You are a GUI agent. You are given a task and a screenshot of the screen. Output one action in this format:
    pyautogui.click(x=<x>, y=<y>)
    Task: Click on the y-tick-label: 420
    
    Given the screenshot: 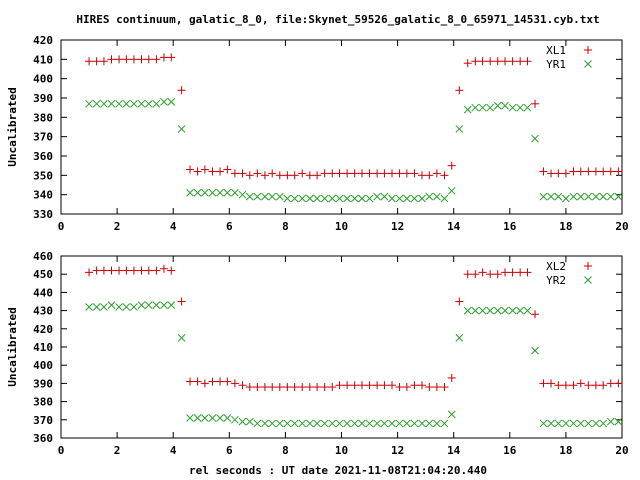 What is the action you would take?
    pyautogui.click(x=43, y=40)
    